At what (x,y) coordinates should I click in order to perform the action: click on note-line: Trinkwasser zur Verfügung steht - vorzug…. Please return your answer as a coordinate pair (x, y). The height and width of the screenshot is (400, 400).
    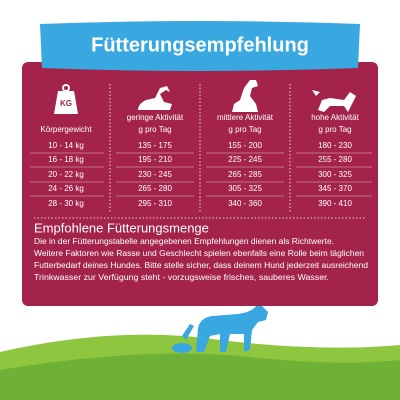
    Looking at the image, I should click on (181, 277).